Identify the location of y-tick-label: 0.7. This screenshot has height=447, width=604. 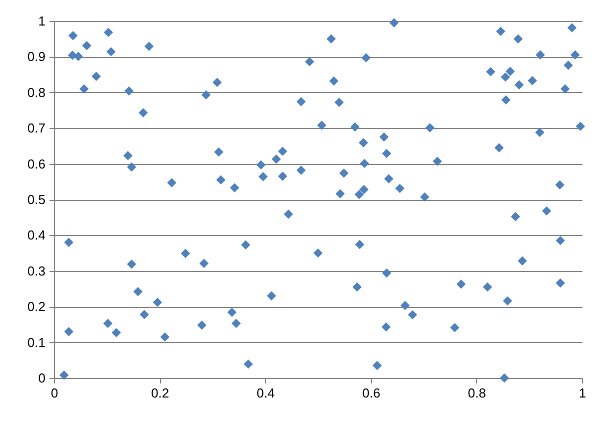
(36, 128).